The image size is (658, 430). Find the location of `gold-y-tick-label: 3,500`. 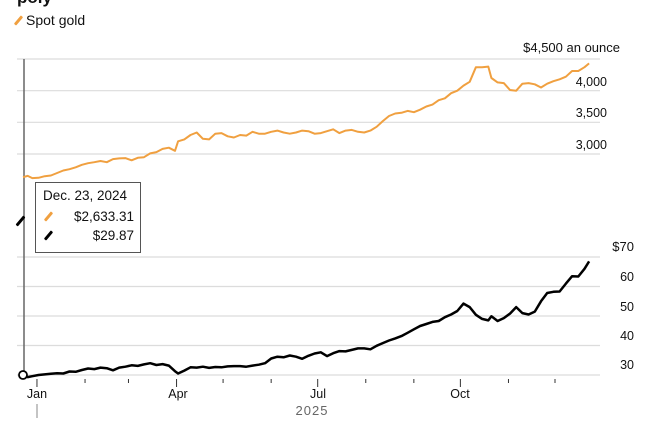

gold-y-tick-label: 3,500 is located at coordinates (591, 113).